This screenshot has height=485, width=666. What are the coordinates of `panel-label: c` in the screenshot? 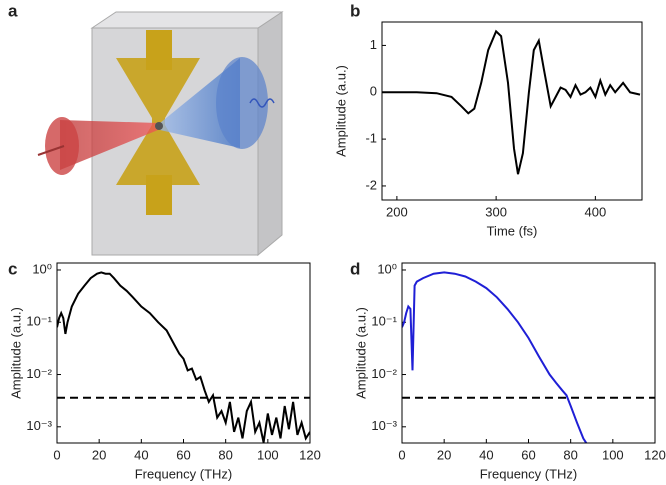 It's located at (12, 268).